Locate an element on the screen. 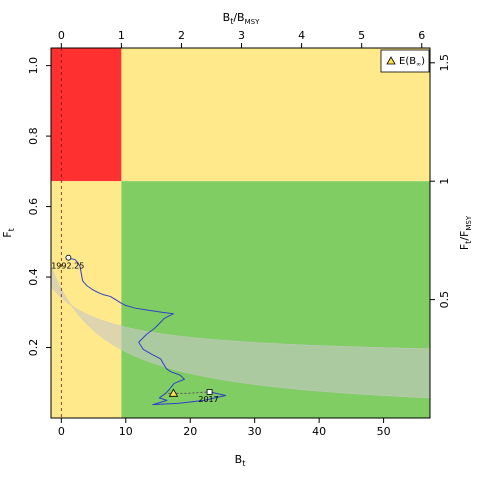 The height and width of the screenshot is (480, 480). right-tick-label: 1.5 is located at coordinates (444, 63).